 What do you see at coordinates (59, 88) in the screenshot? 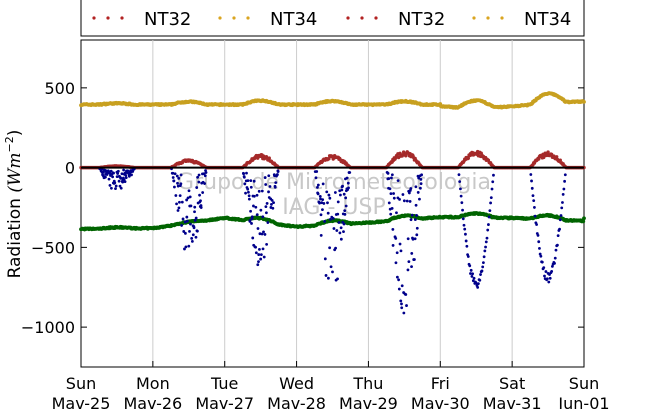
I see `y-tick-label: 500` at bounding box center [59, 88].